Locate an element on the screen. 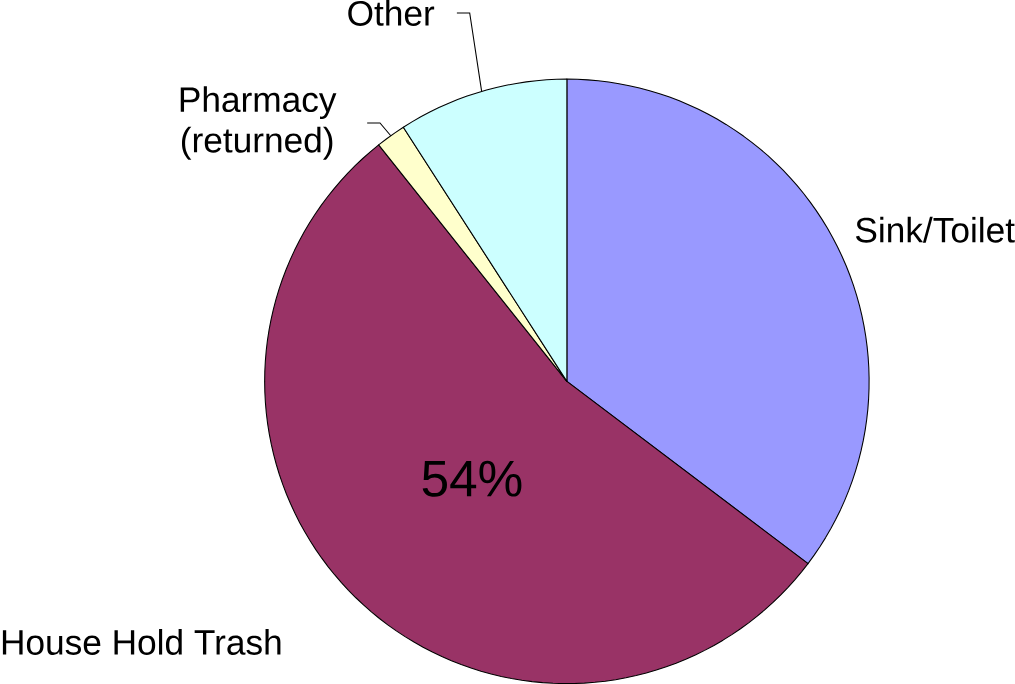 This screenshot has height=684, width=1015. slice-label: Pharmacy (returned) is located at coordinates (258, 123).